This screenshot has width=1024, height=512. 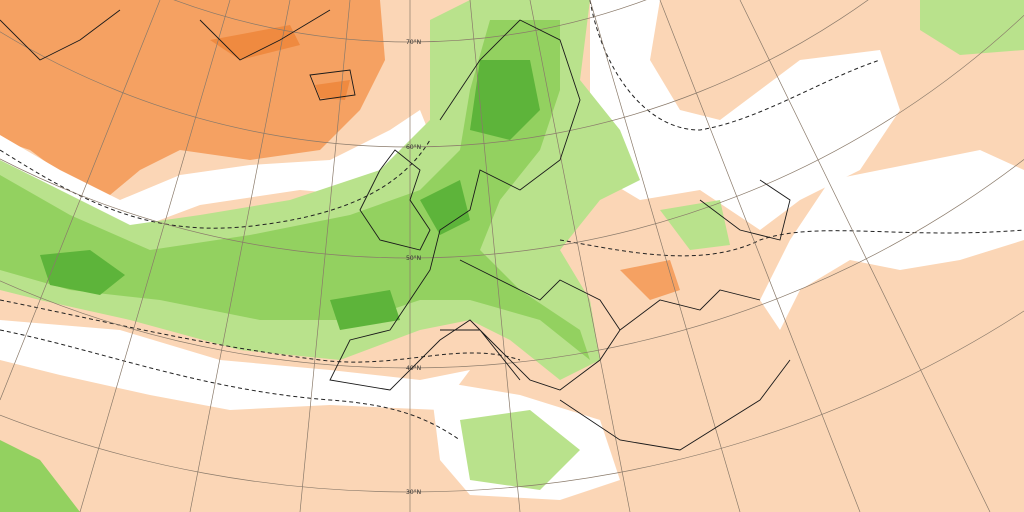 What do you see at coordinates (413, 258) in the screenshot?
I see `latitude-label: 50°N` at bounding box center [413, 258].